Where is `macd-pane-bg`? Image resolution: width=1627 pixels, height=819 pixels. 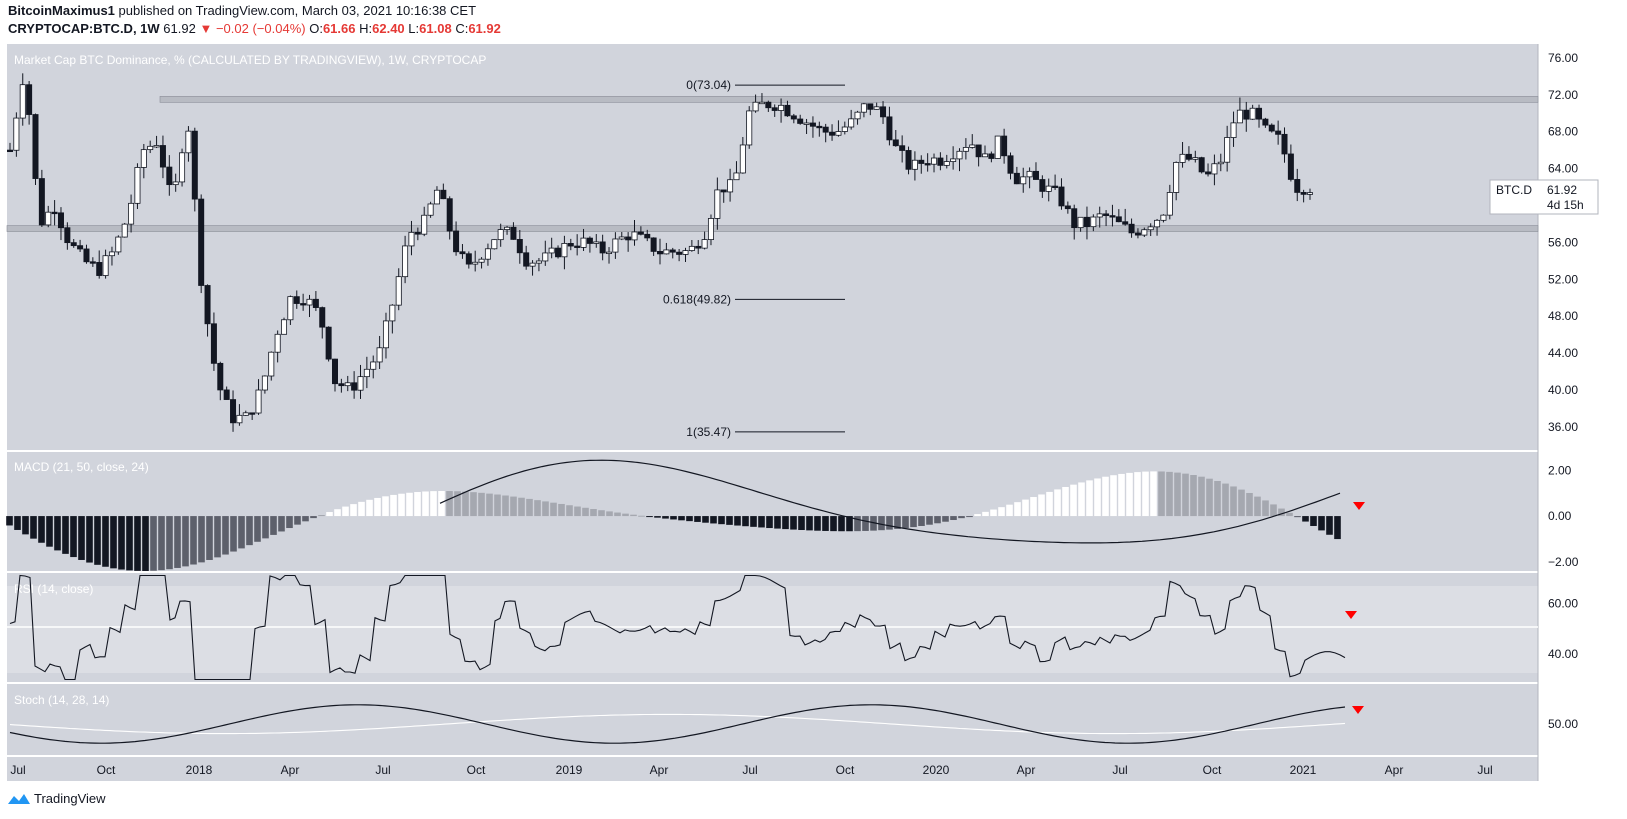 macd-pane-bg is located at coordinates (772, 511).